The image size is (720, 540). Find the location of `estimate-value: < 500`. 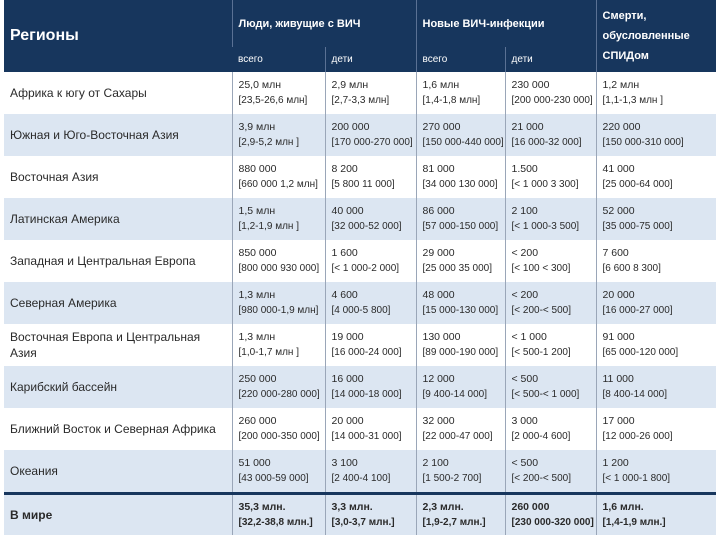

estimate-value: < 500 is located at coordinates (525, 379).